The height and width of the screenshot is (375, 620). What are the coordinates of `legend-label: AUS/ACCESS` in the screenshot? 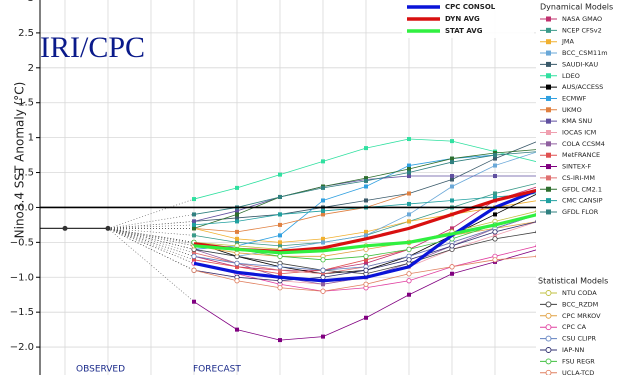 It's located at (582, 87).